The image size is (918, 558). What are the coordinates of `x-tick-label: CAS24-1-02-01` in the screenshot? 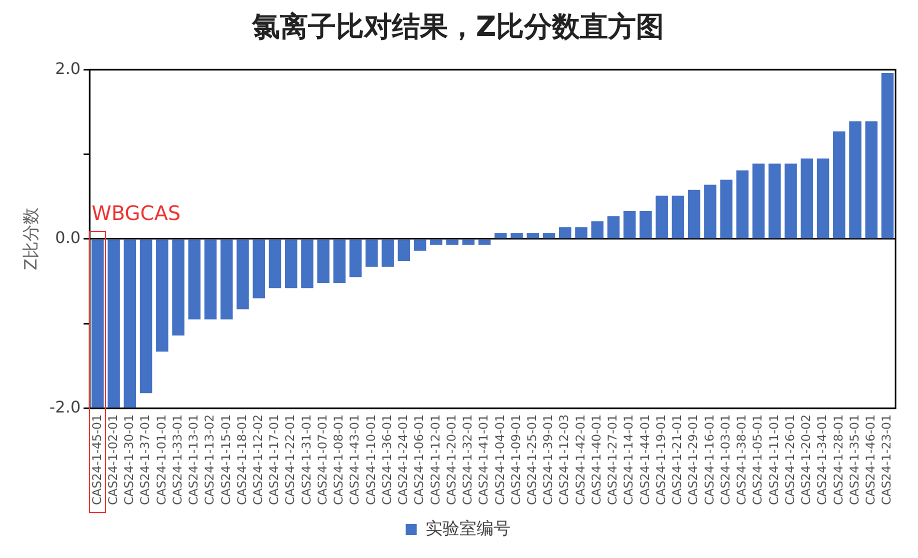 It's located at (113, 459).